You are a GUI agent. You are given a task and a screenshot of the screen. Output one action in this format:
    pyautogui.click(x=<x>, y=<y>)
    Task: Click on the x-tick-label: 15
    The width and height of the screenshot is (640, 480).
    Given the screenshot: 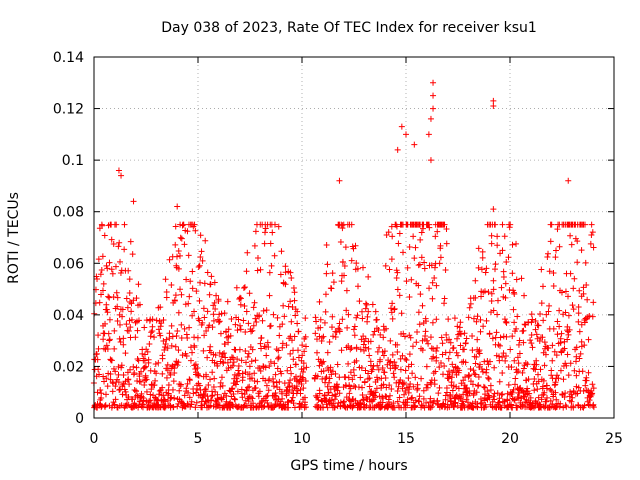 What is the action you would take?
    pyautogui.click(x=406, y=439)
    